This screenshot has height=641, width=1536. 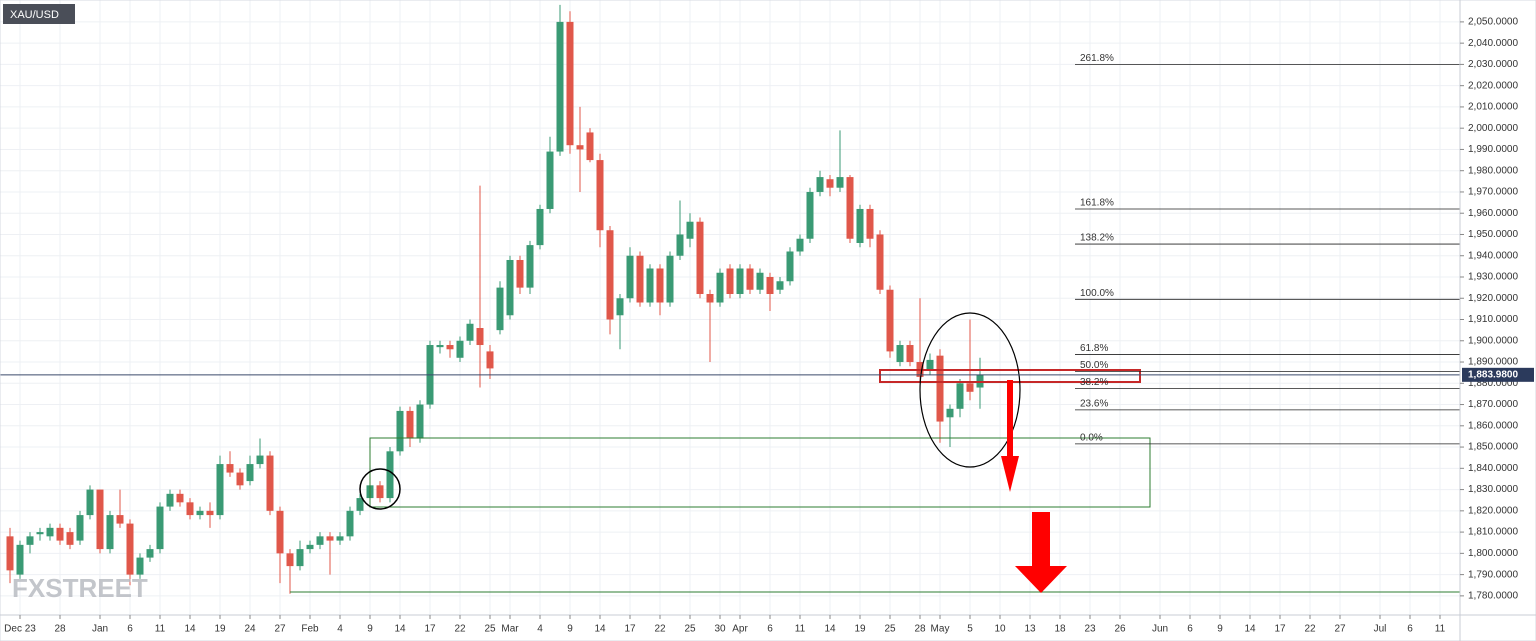 I want to click on x-tick-label: May, so click(x=940, y=629).